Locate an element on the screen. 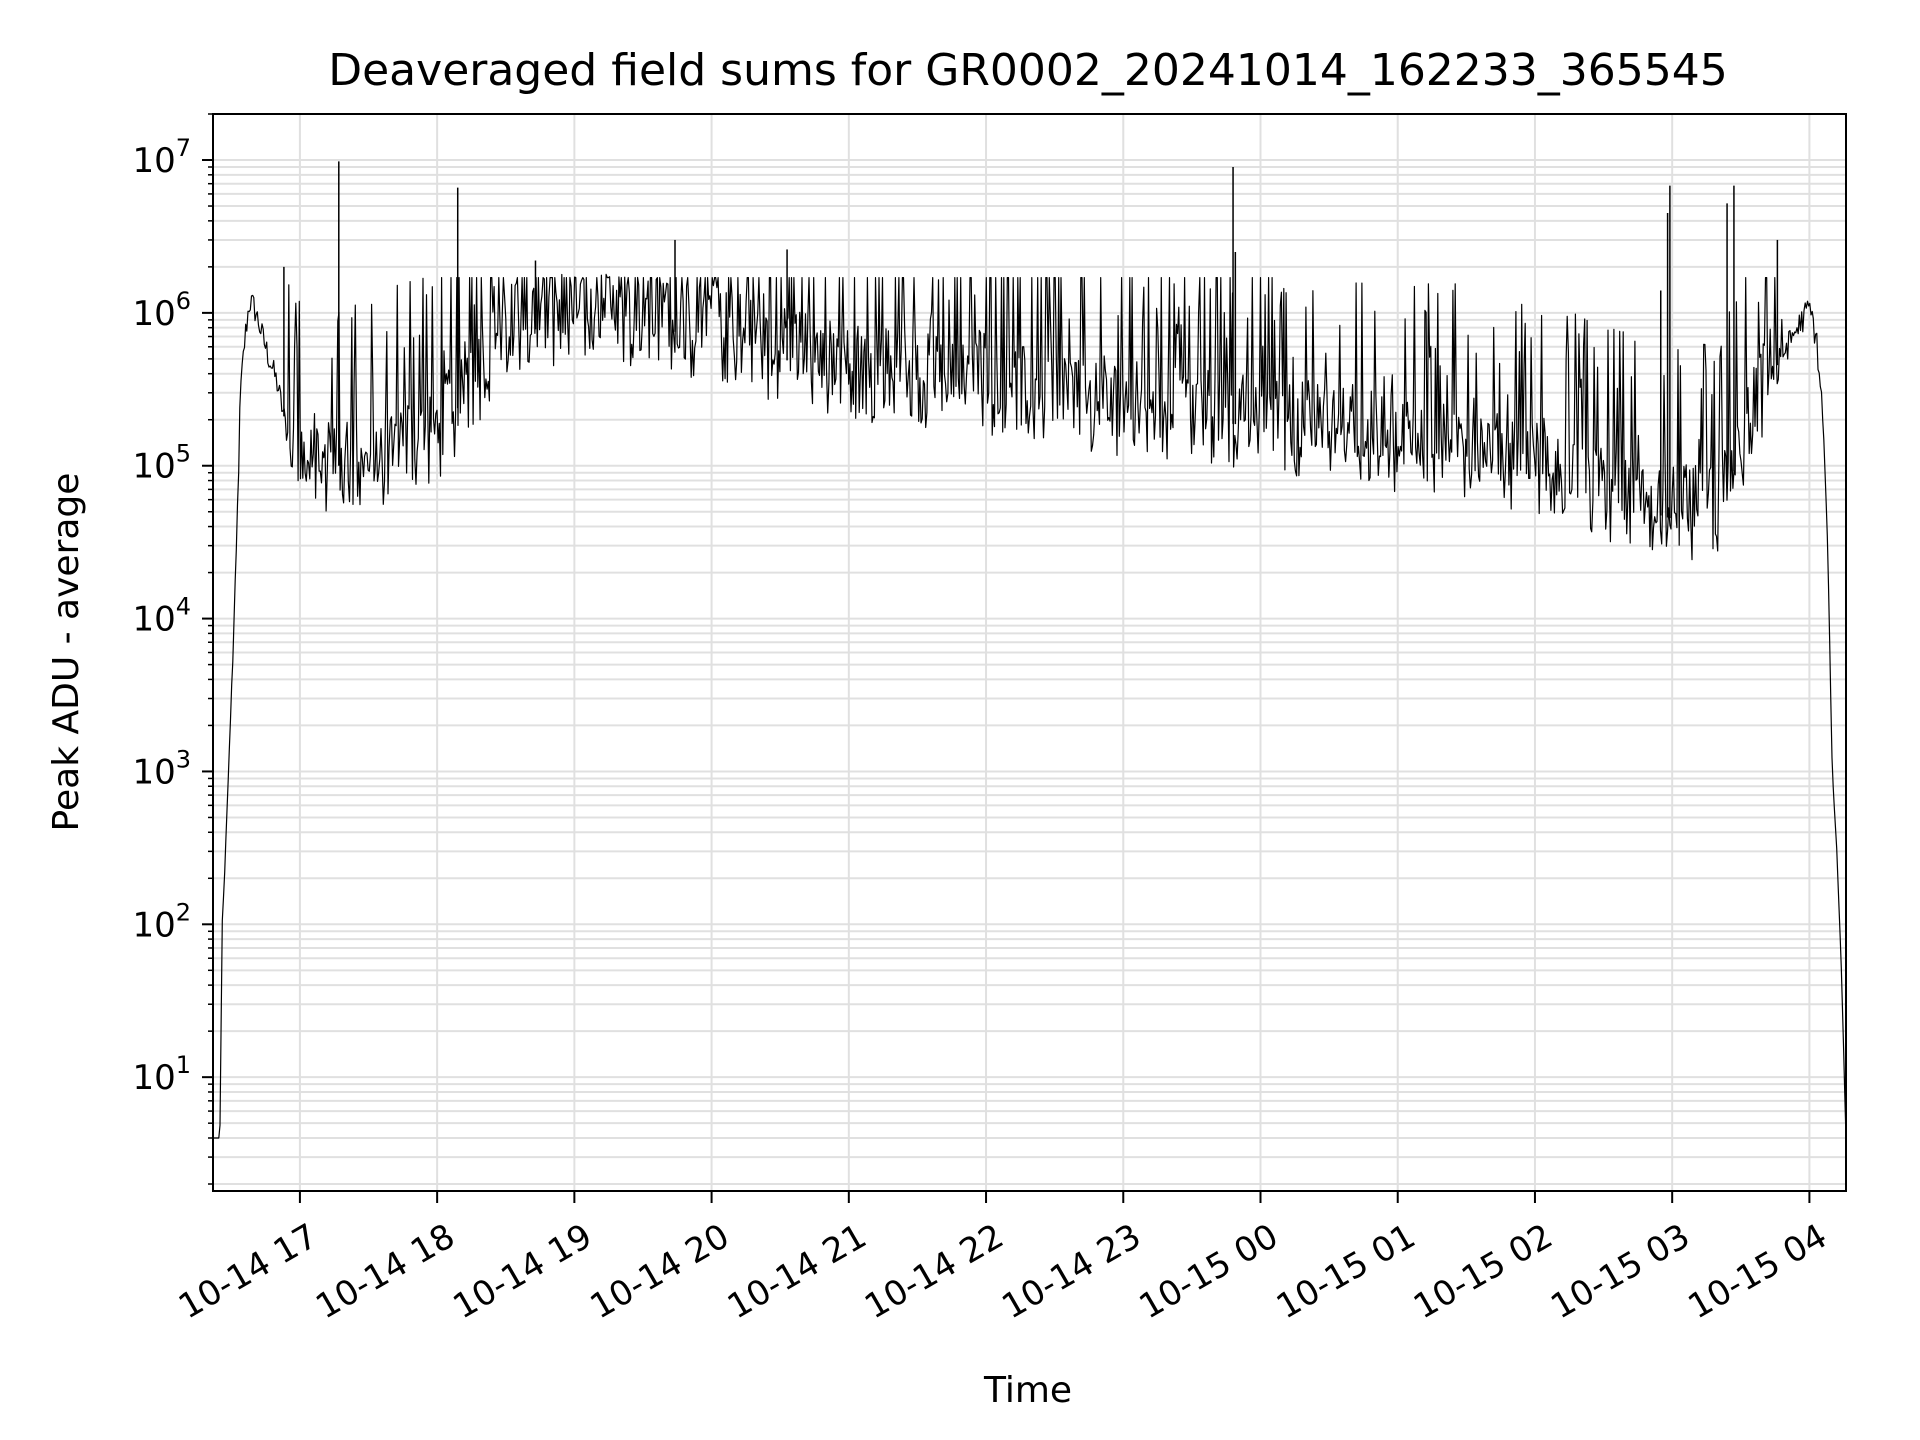 The width and height of the screenshot is (1920, 1440). y-tick-label: 10² is located at coordinates (161, 921).